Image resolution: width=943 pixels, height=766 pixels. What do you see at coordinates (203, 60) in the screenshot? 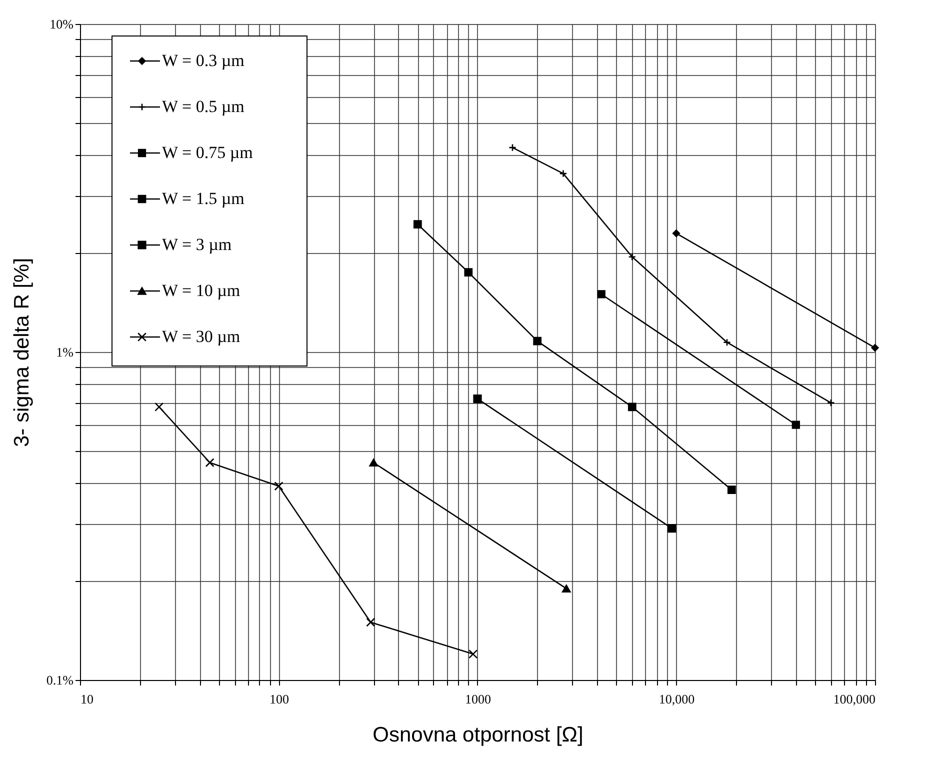
I see `legend-label: W = 0.3 µm` at bounding box center [203, 60].